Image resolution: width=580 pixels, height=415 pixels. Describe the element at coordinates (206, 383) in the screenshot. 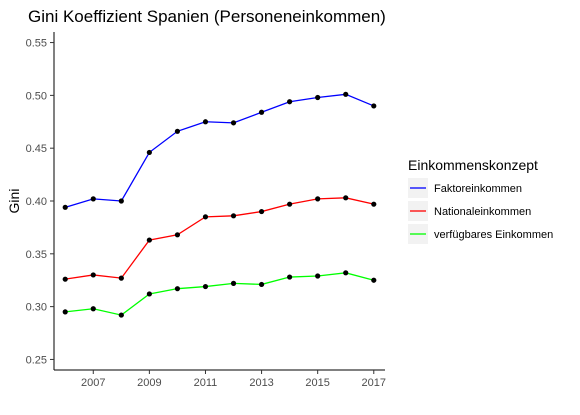

I see `x-tick-label: 2011` at that location.